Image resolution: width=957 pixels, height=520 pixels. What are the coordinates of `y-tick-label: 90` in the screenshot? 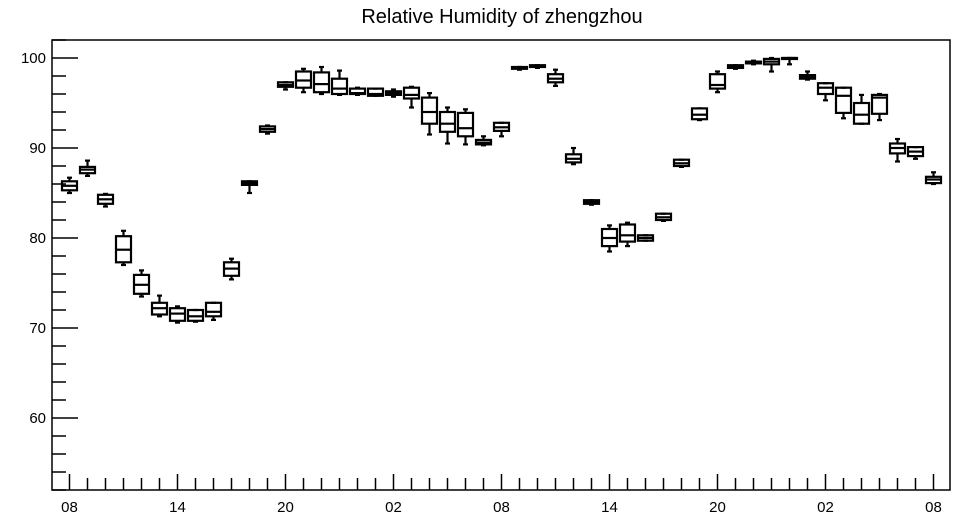 It's located at (37, 148).